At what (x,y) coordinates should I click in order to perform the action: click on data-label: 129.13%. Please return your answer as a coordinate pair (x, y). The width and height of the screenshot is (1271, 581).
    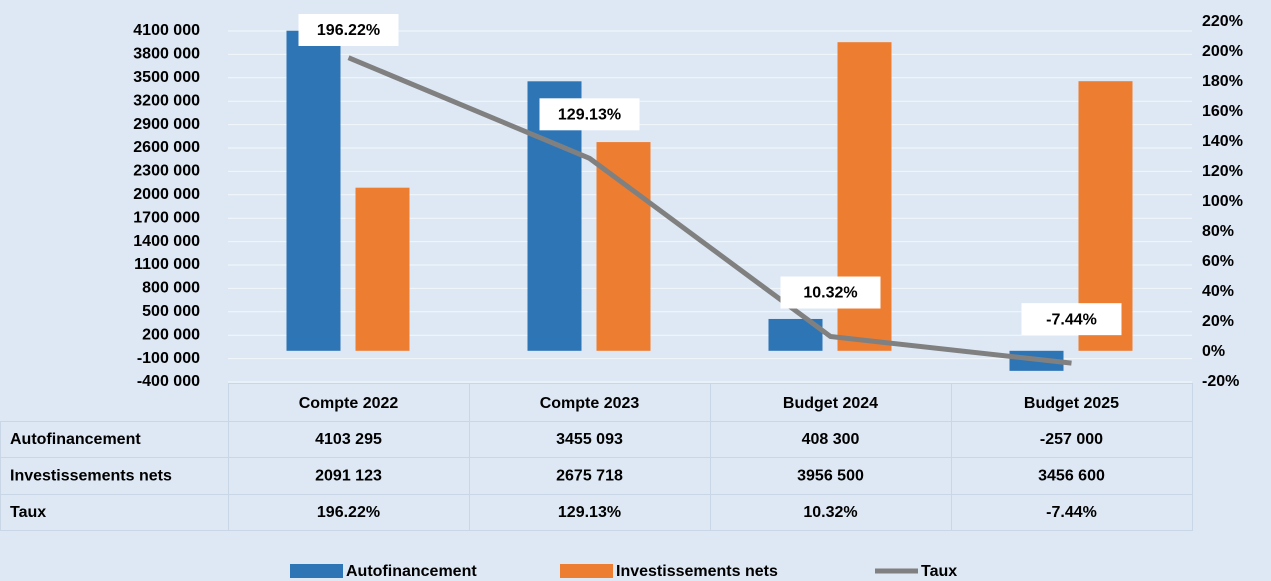
    Looking at the image, I should click on (589, 115).